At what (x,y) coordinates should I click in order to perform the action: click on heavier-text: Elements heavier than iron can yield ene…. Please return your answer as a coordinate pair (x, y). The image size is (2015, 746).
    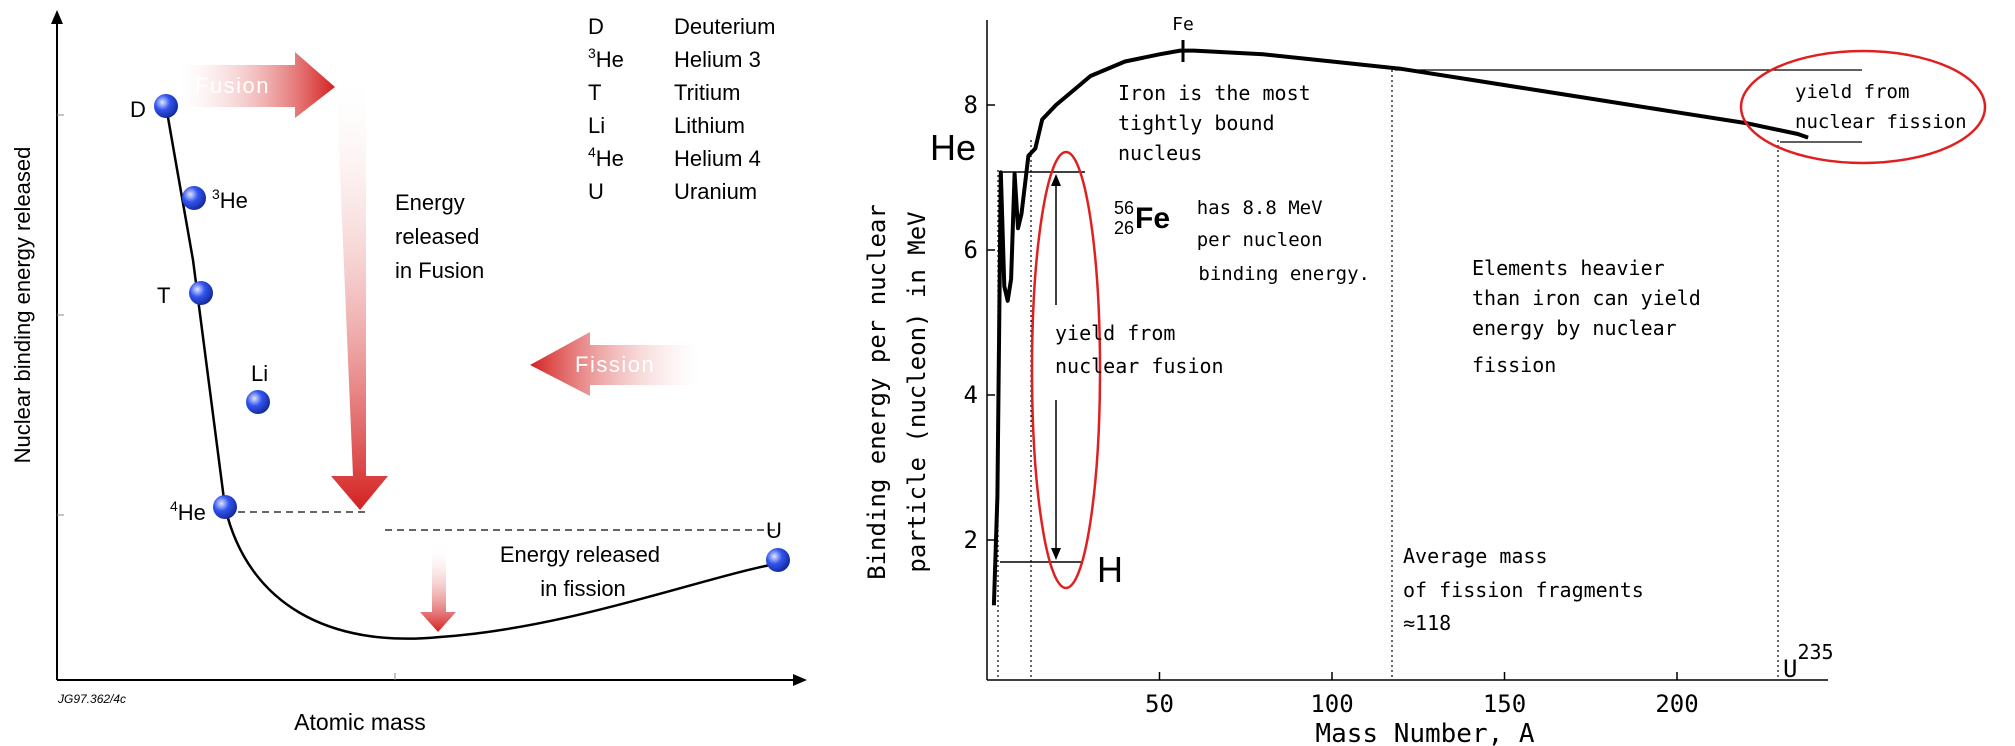
    Looking at the image, I should click on (1592, 316).